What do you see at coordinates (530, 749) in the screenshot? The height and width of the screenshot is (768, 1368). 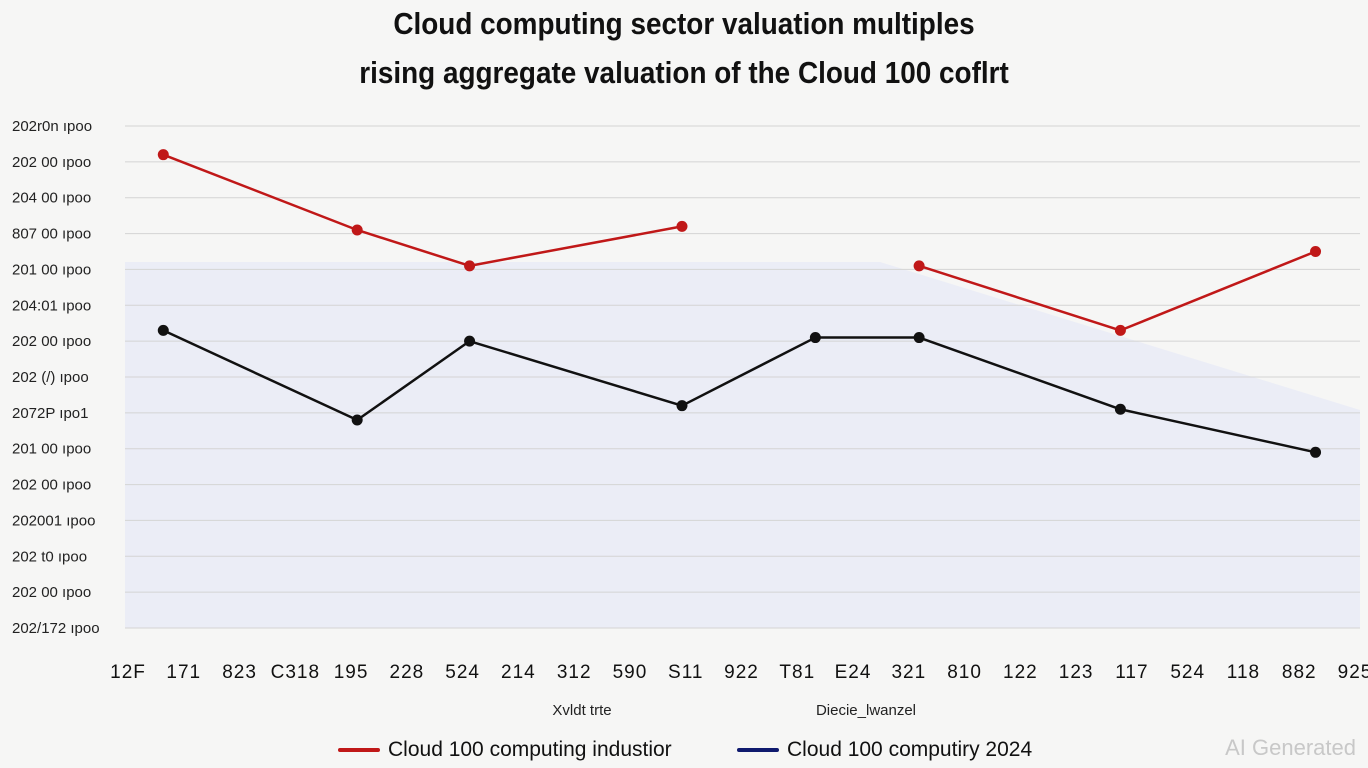 I see `legend-label: Cloud 100 computing industior` at bounding box center [530, 749].